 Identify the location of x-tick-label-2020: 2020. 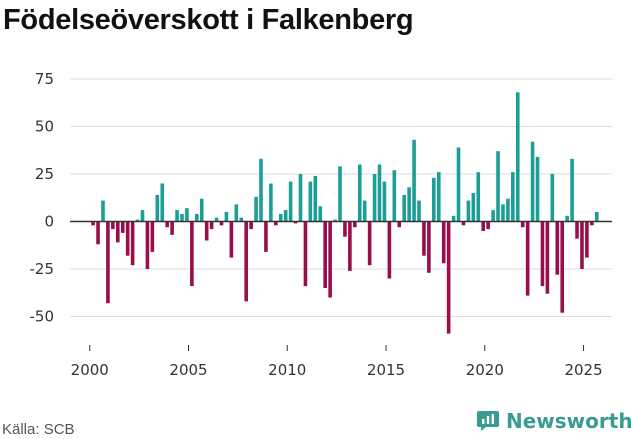
(485, 370).